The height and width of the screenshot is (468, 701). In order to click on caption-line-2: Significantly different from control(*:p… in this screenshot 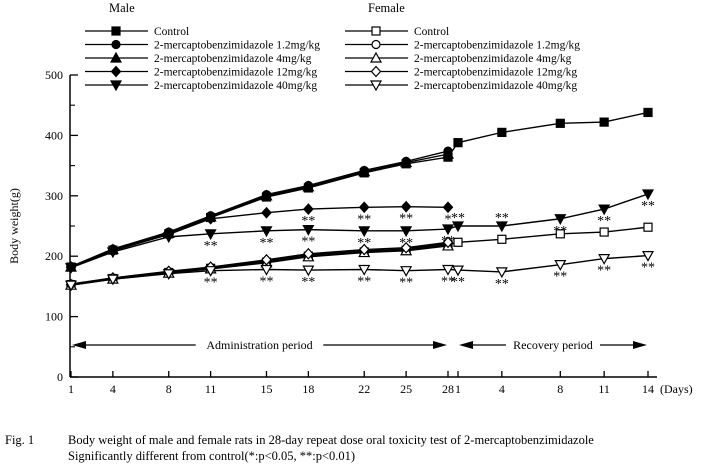, I will do `click(212, 456)`.